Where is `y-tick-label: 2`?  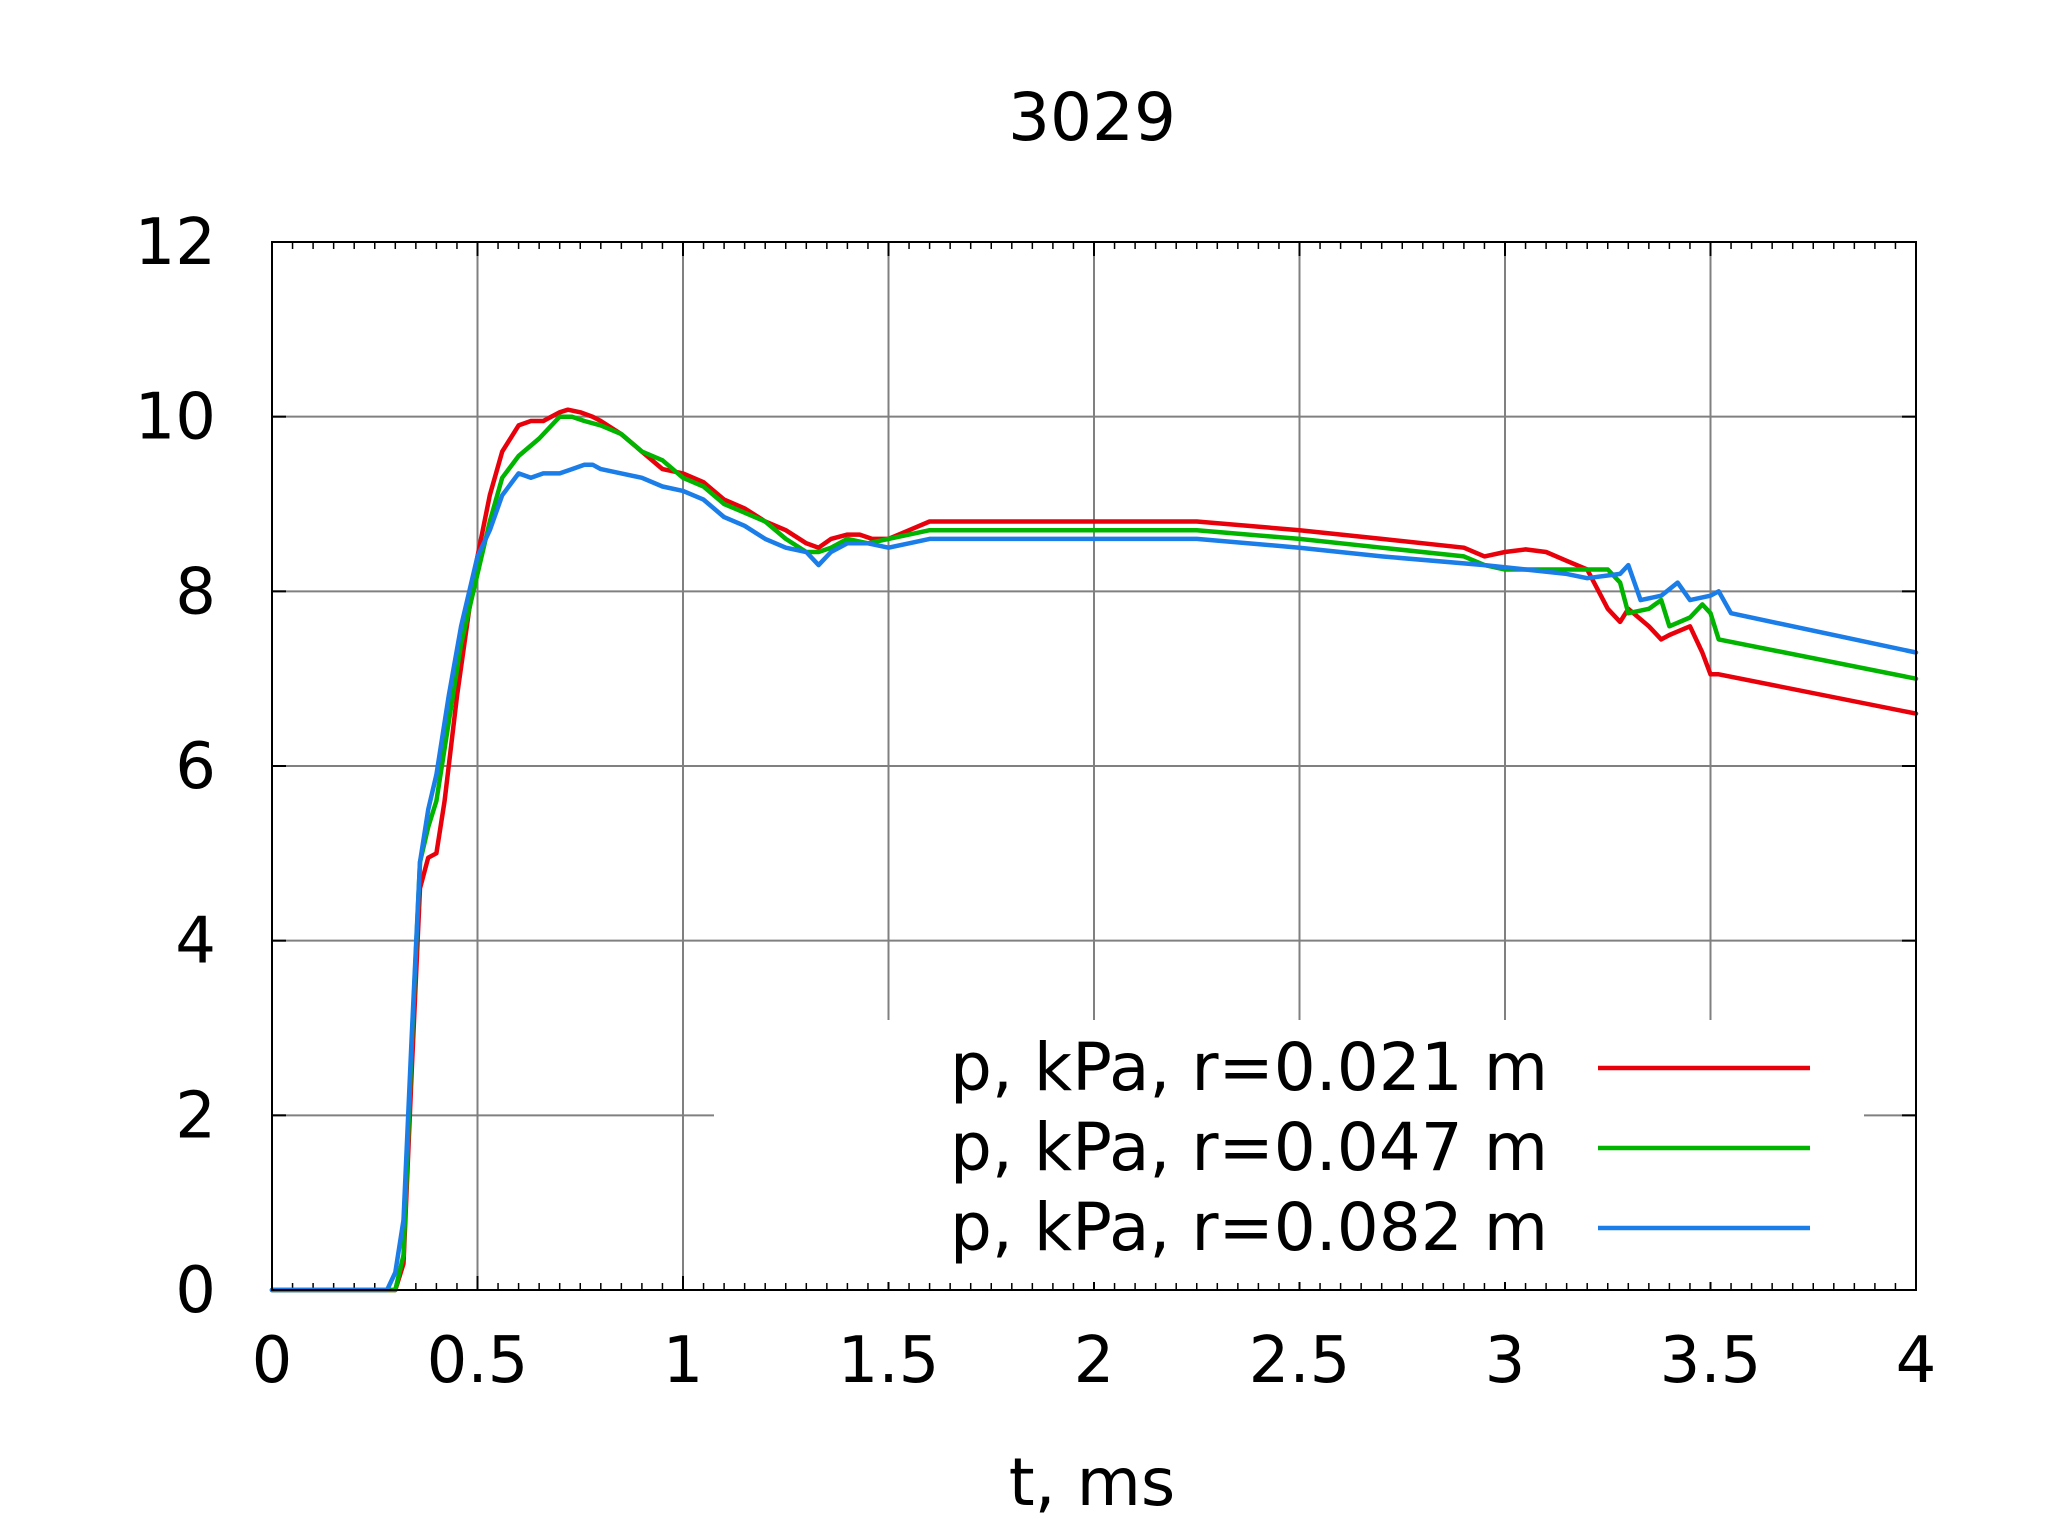 y-tick-label: 2 is located at coordinates (195, 1116).